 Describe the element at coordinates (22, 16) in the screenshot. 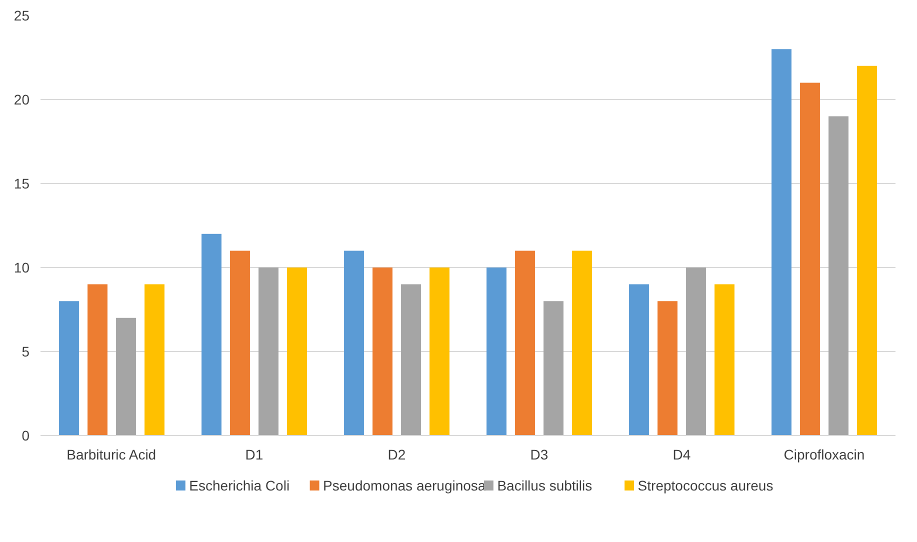

I see `y-tick-label: 25` at that location.